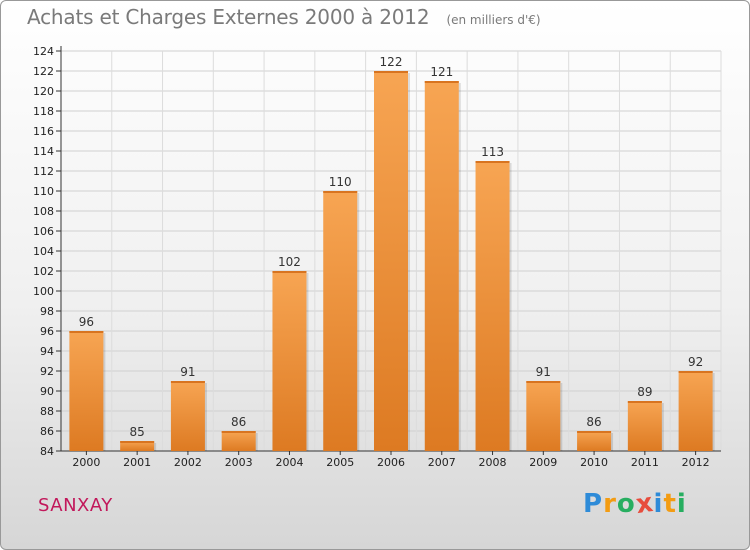 This screenshot has width=750, height=550. I want to click on y-tick-label: 122, so click(43, 71).